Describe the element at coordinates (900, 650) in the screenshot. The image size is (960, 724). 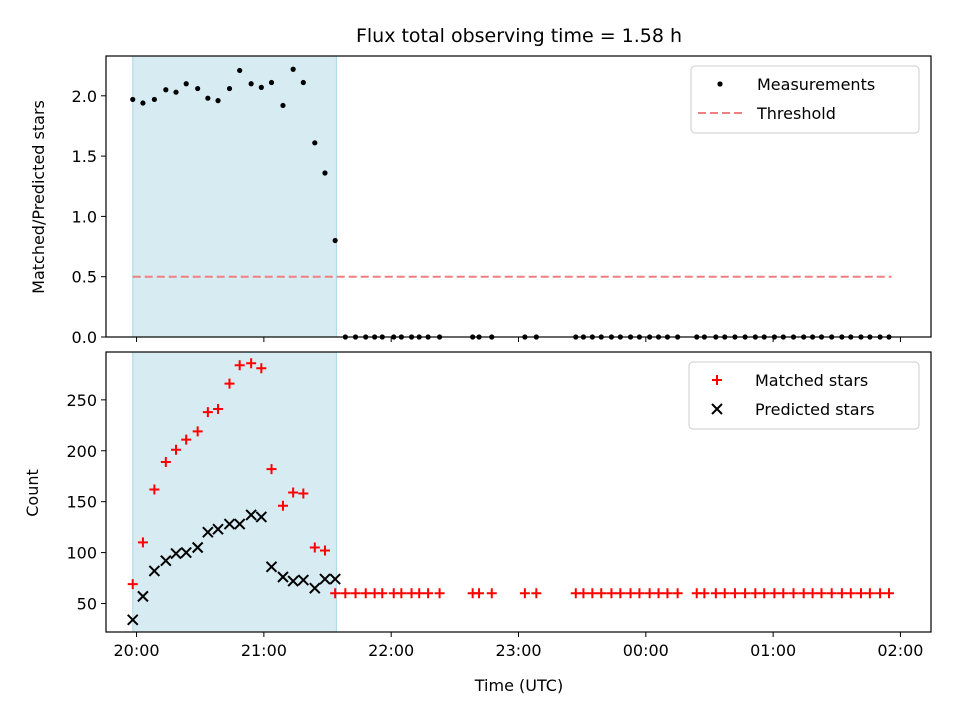
I see `x-tick-label: 02:00` at that location.